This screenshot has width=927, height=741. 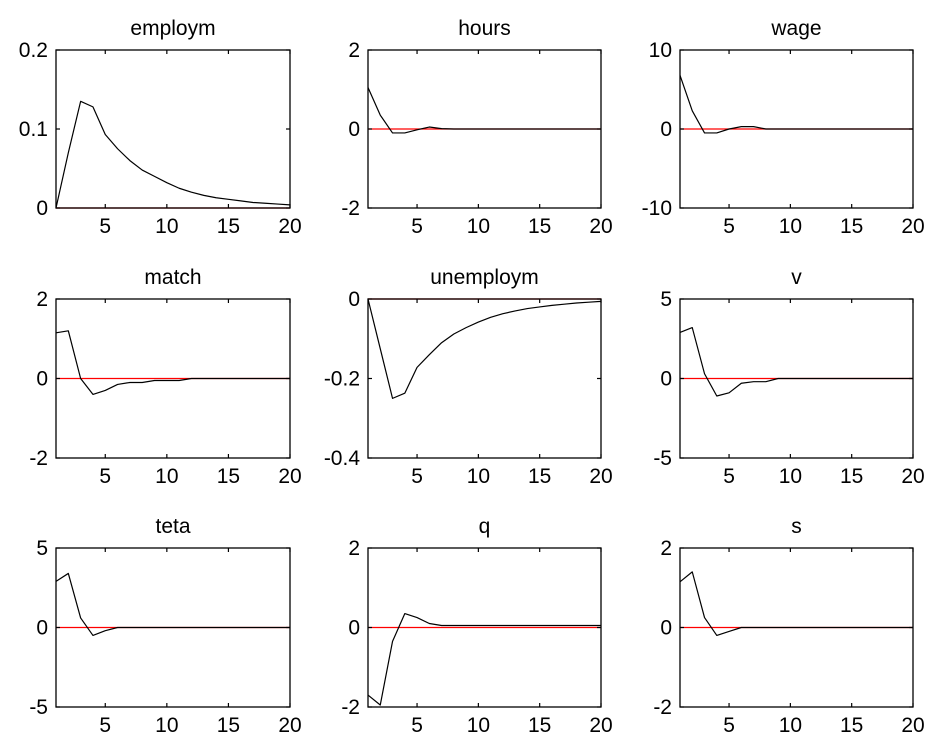 I want to click on subplot-match: match 5 10 15 20 -2 0 2, so click(x=165, y=377).